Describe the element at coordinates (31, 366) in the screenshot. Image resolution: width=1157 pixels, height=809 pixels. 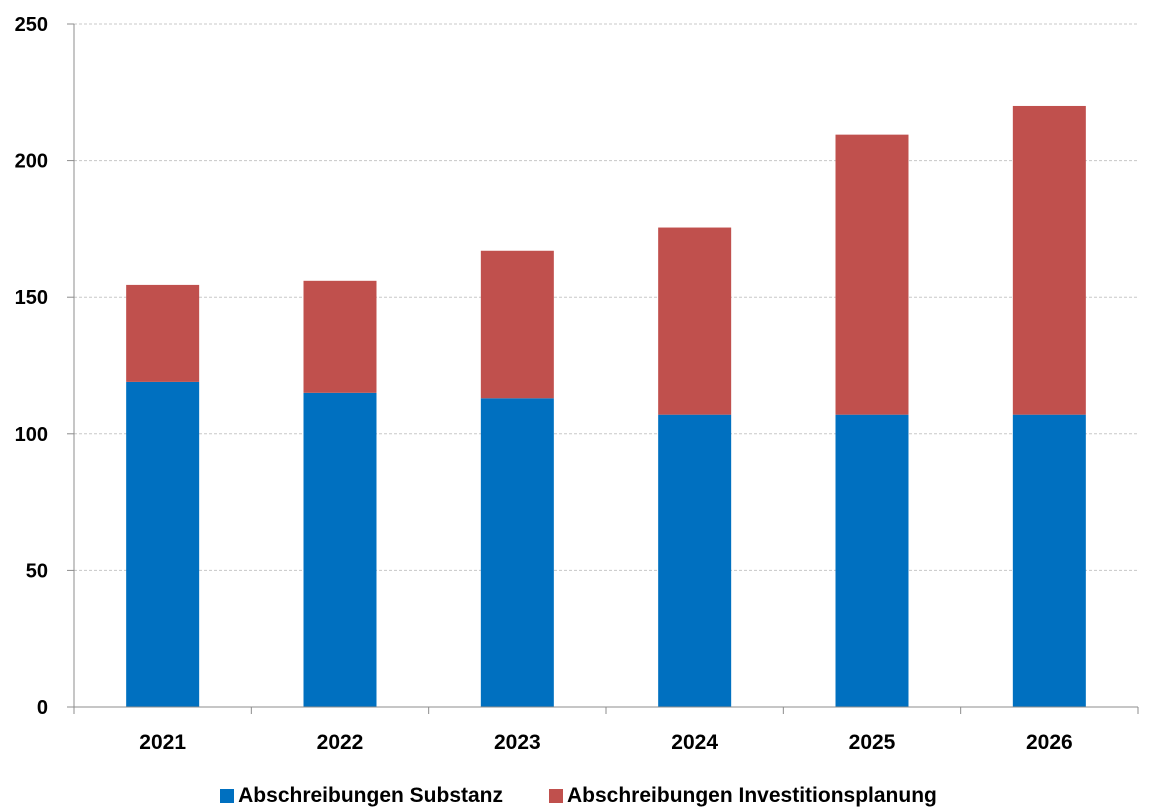
I see `y-tick-labels: 0 50 100 150 200 250` at that location.